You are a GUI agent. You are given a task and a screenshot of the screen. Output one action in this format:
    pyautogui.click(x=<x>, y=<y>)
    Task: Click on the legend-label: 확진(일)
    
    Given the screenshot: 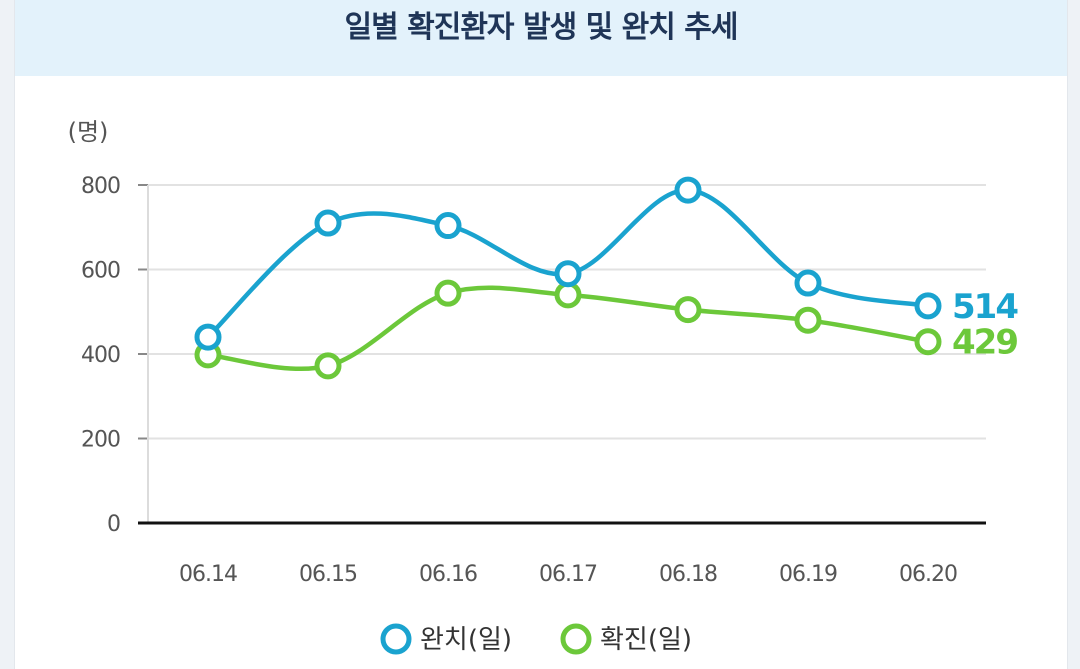 What is the action you would take?
    pyautogui.click(x=646, y=640)
    